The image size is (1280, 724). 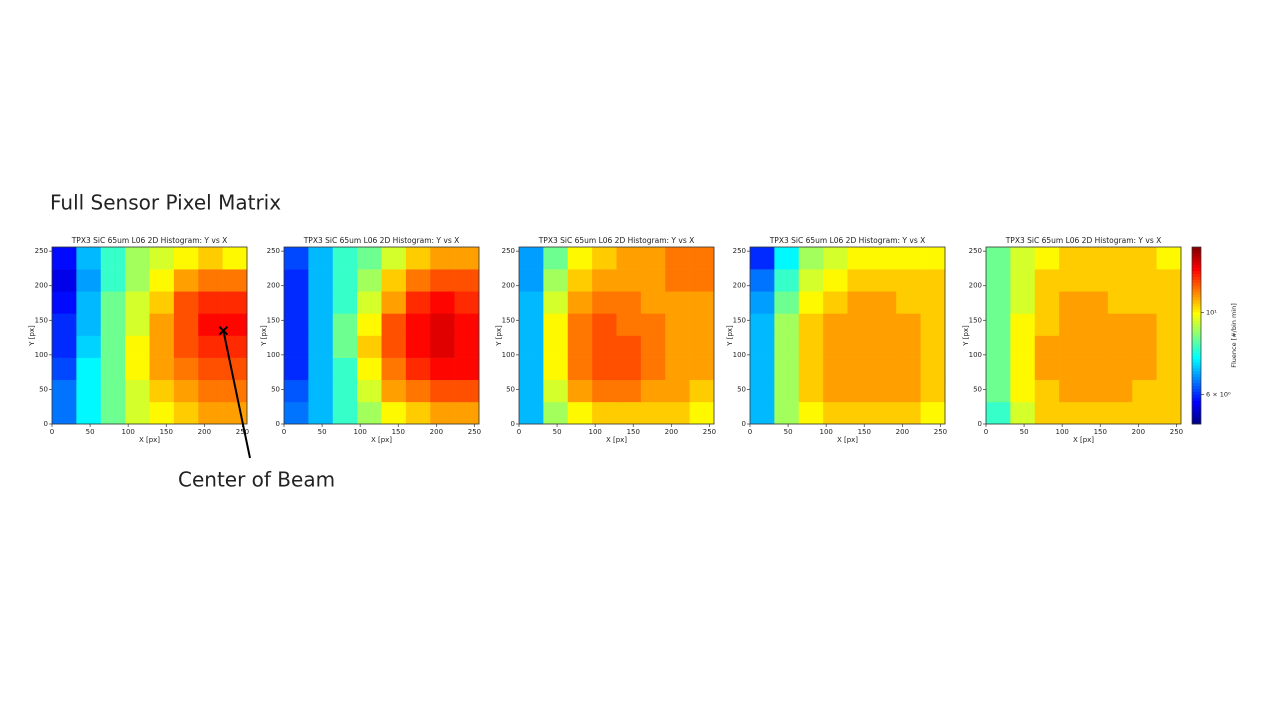 I want to click on chart-title: TPX3 SiC 65um L06 2D Histogram: Y vs X, so click(x=847, y=240).